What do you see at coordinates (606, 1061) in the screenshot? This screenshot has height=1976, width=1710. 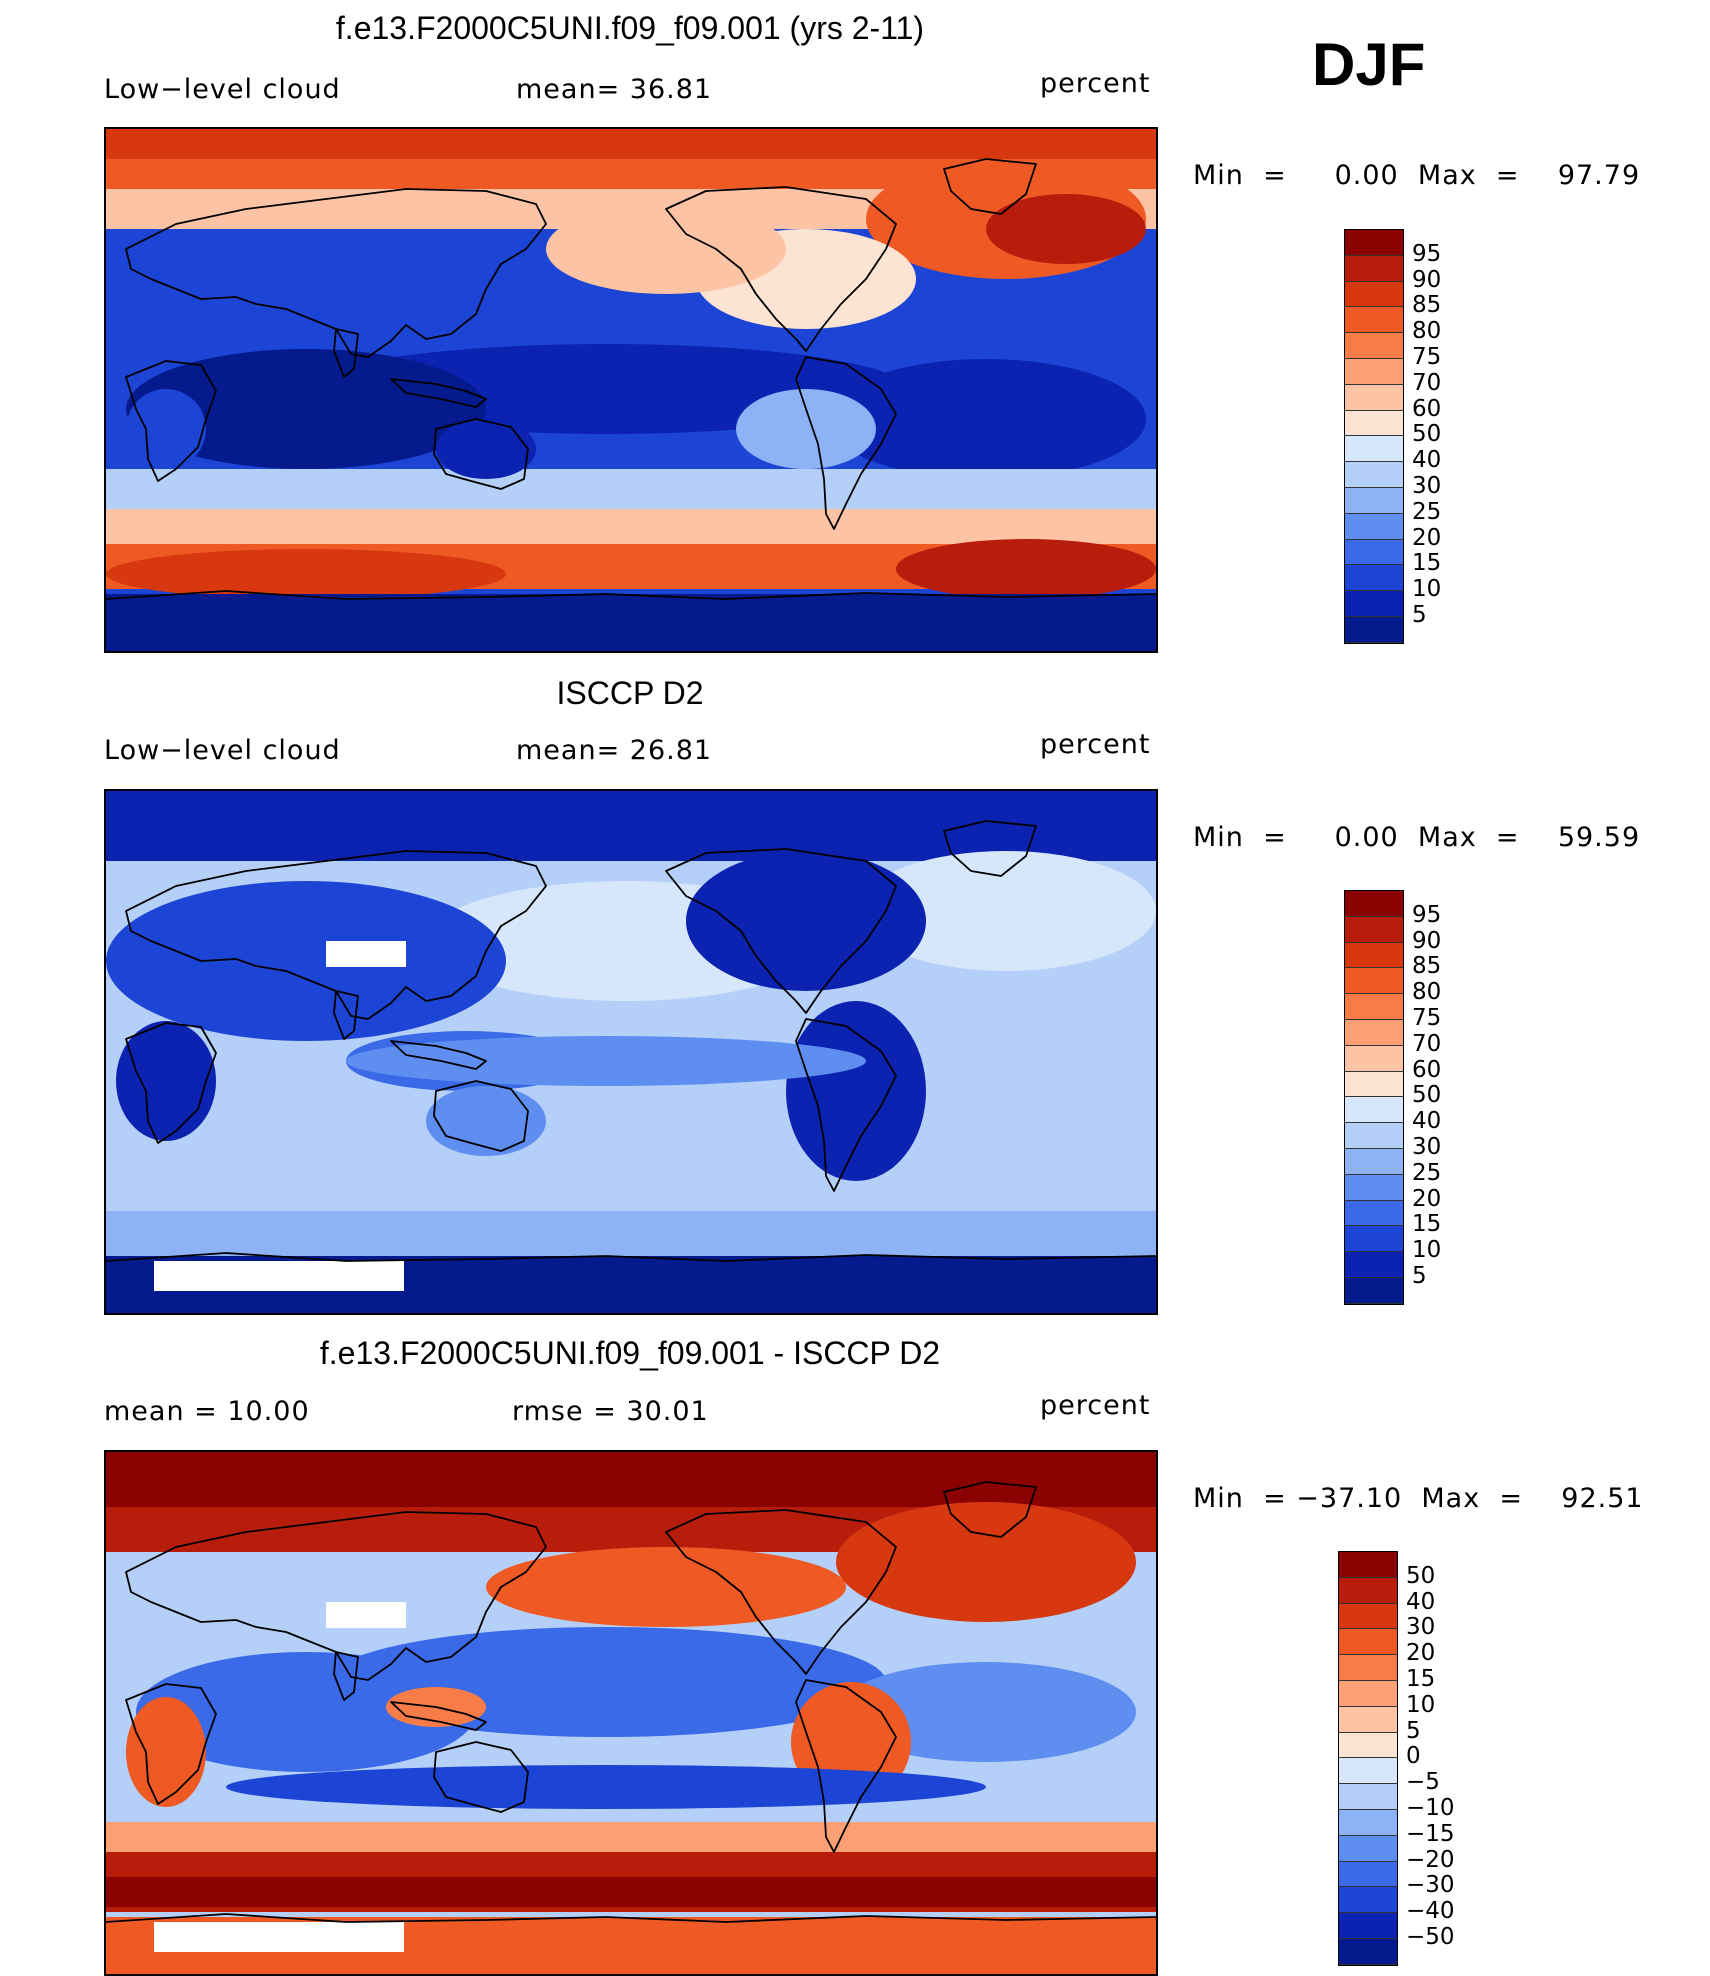 I see `itcz-band` at bounding box center [606, 1061].